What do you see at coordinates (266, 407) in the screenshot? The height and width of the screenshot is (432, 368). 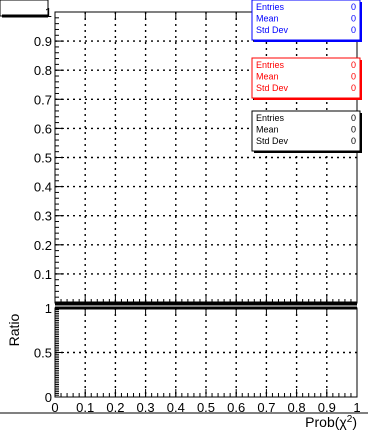 I see `lower-x-tick-label: 0.7` at bounding box center [266, 407].